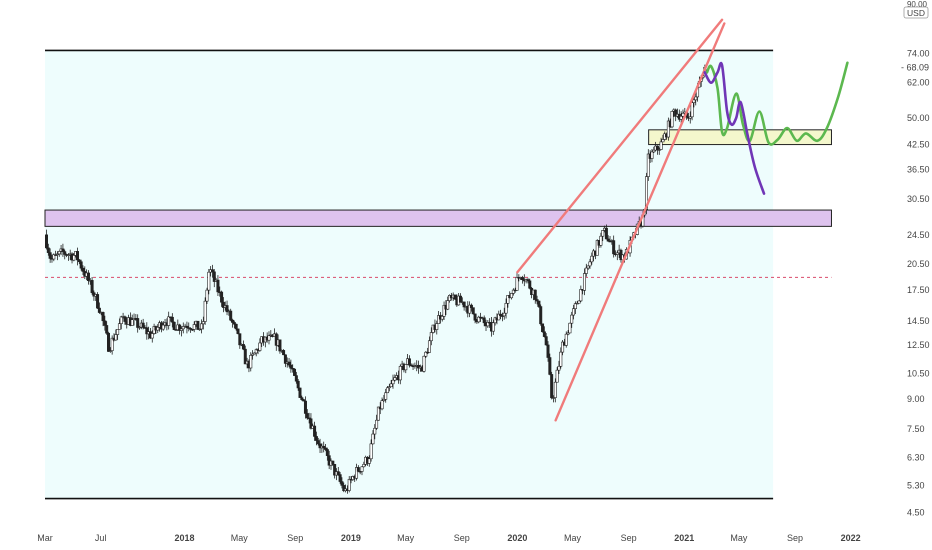 The image size is (932, 550). What do you see at coordinates (916, 513) in the screenshot?
I see `y-tick-label: 4.50` at bounding box center [916, 513].